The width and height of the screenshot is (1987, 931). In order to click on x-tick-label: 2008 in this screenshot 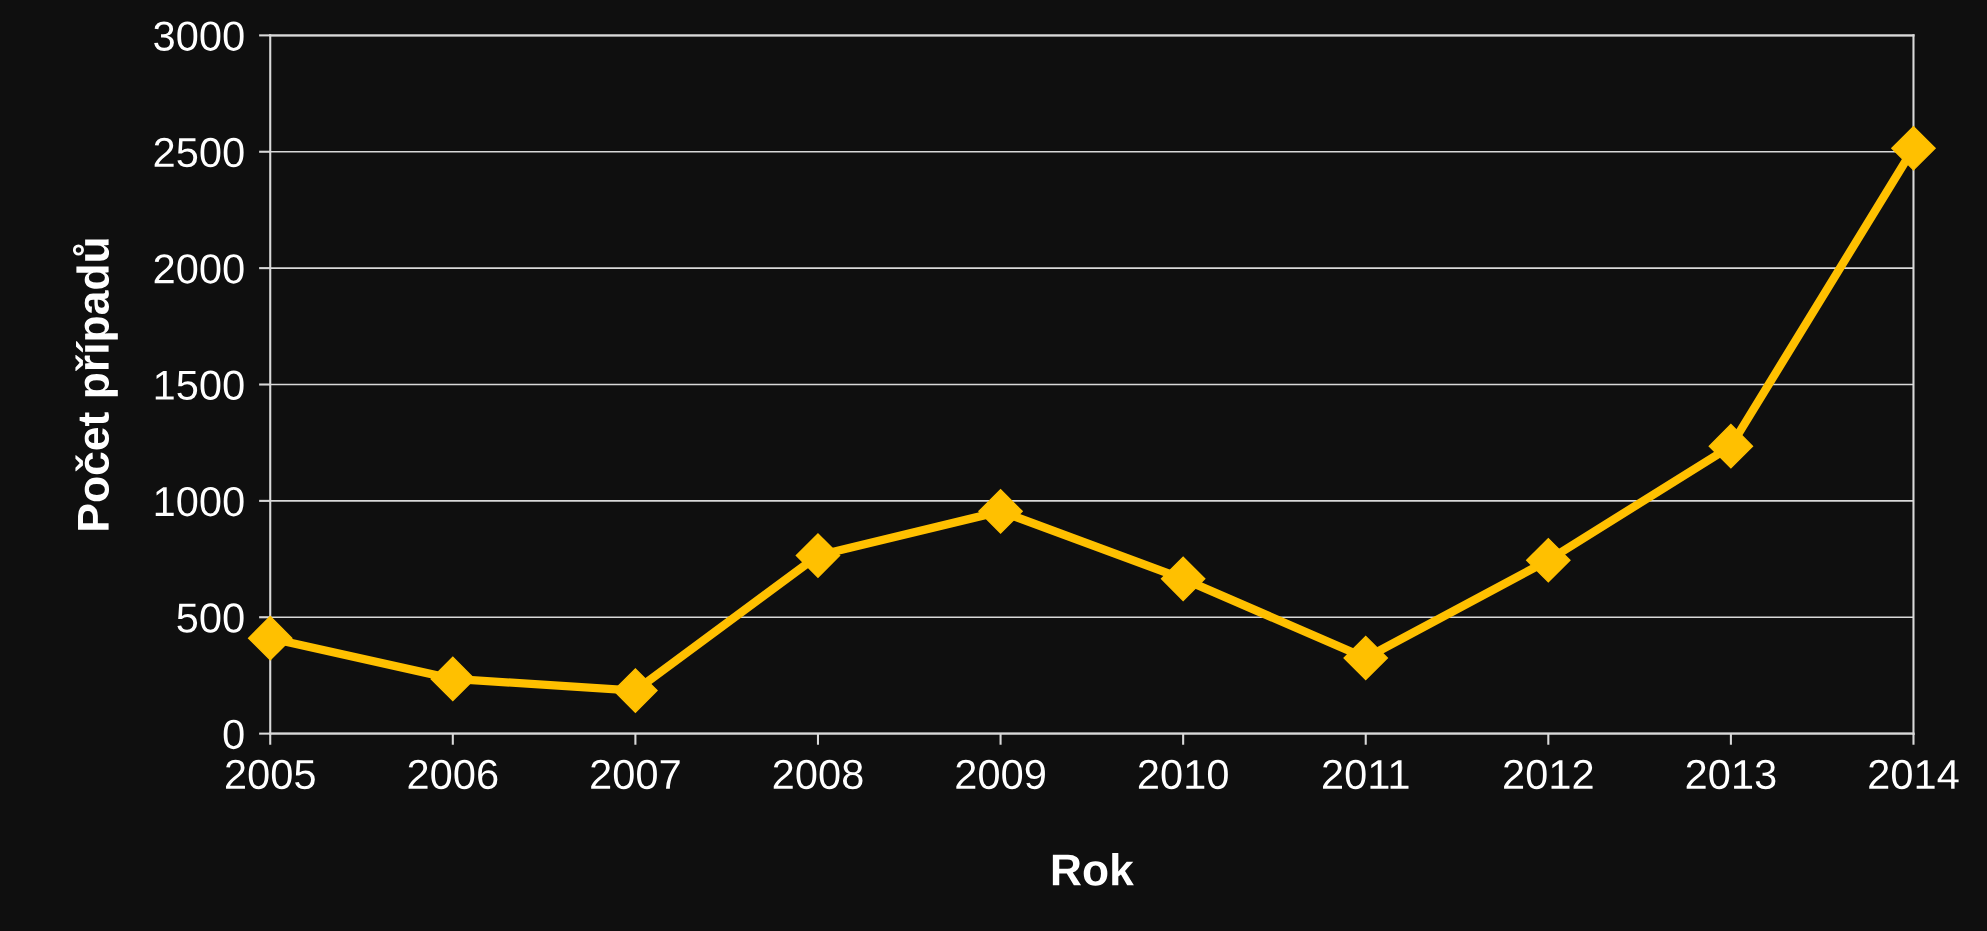, I will do `click(818, 774)`.